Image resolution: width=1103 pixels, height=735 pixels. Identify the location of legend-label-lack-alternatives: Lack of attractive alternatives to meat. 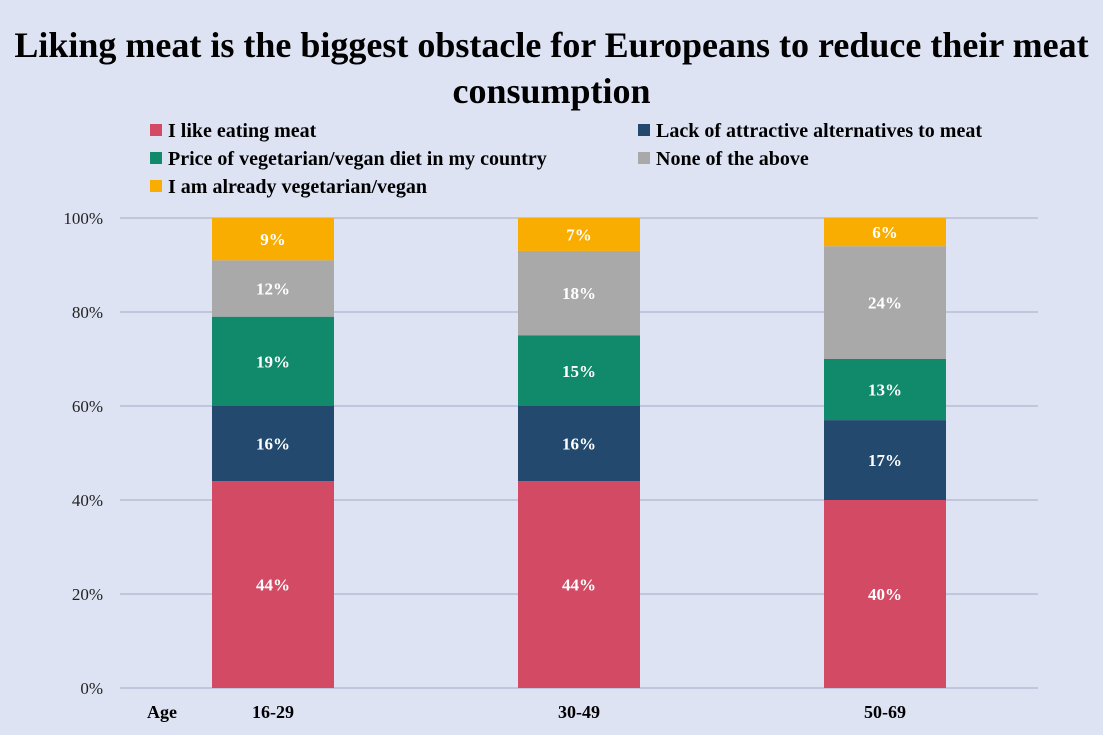
(819, 131).